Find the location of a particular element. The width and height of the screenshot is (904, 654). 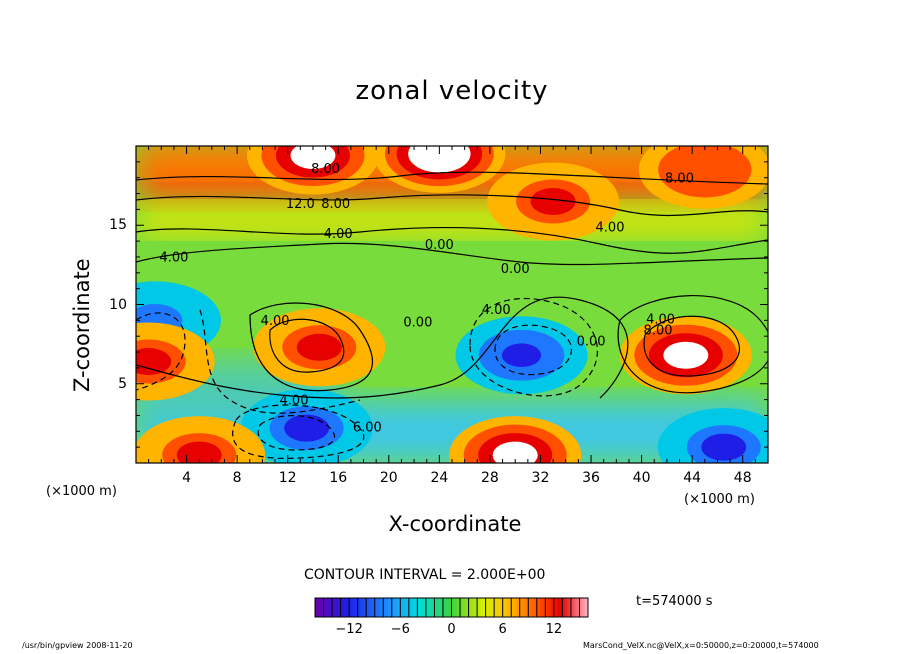

x-tick-label: 28 is located at coordinates (489, 478).